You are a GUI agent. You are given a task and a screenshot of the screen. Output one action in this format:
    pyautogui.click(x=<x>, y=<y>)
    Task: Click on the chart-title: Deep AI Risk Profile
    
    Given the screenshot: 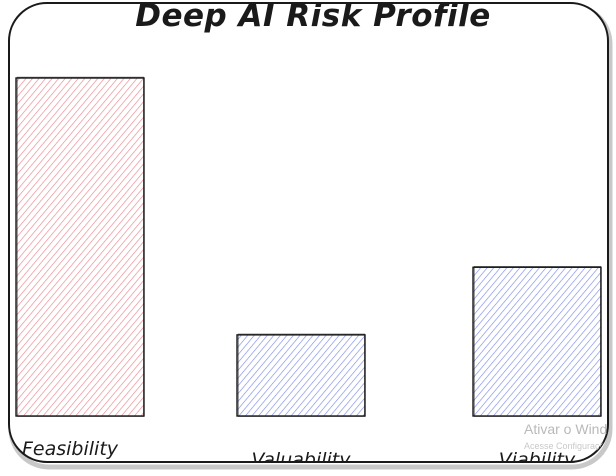 What is the action you would take?
    pyautogui.click(x=313, y=17)
    